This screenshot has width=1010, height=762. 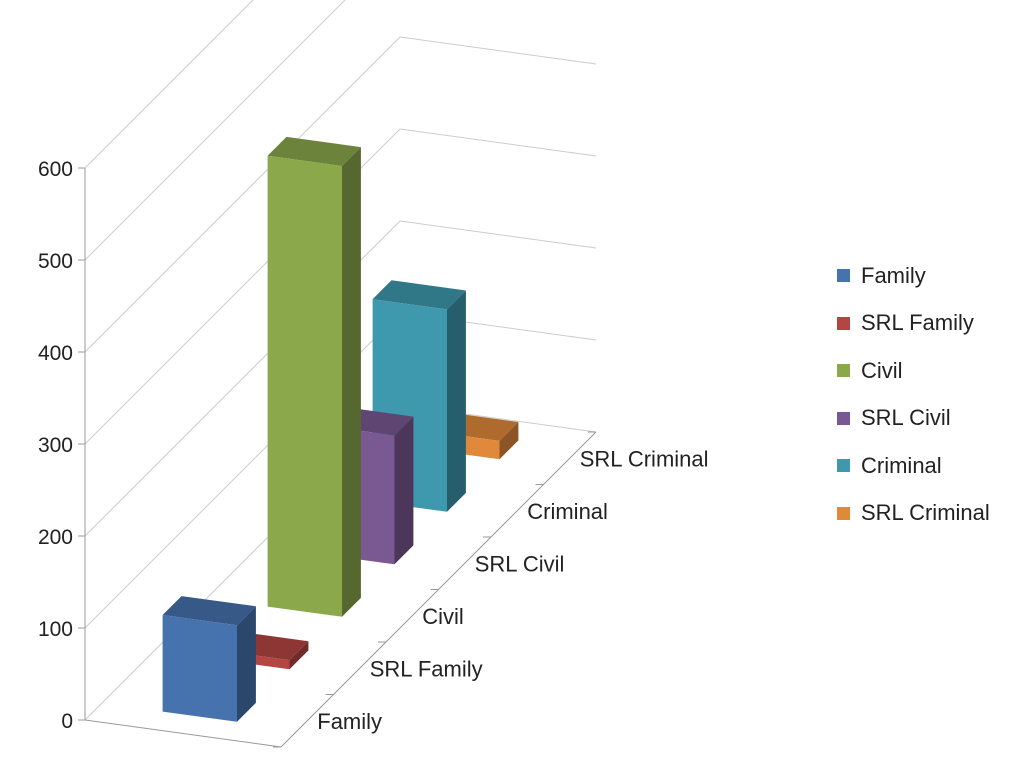 I want to click on y-tick-label: 400, so click(x=55, y=353).